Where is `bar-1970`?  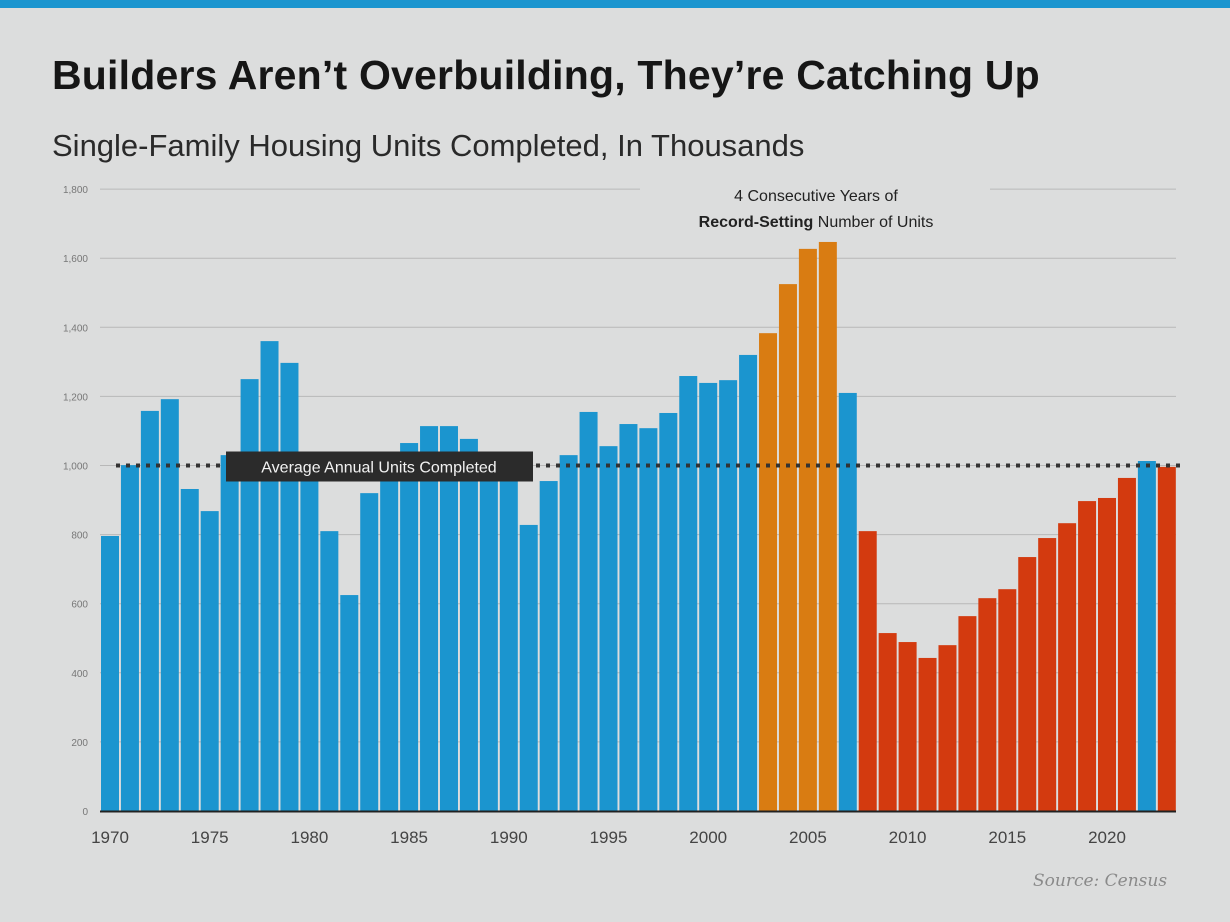
bar-1970 is located at coordinates (110, 673).